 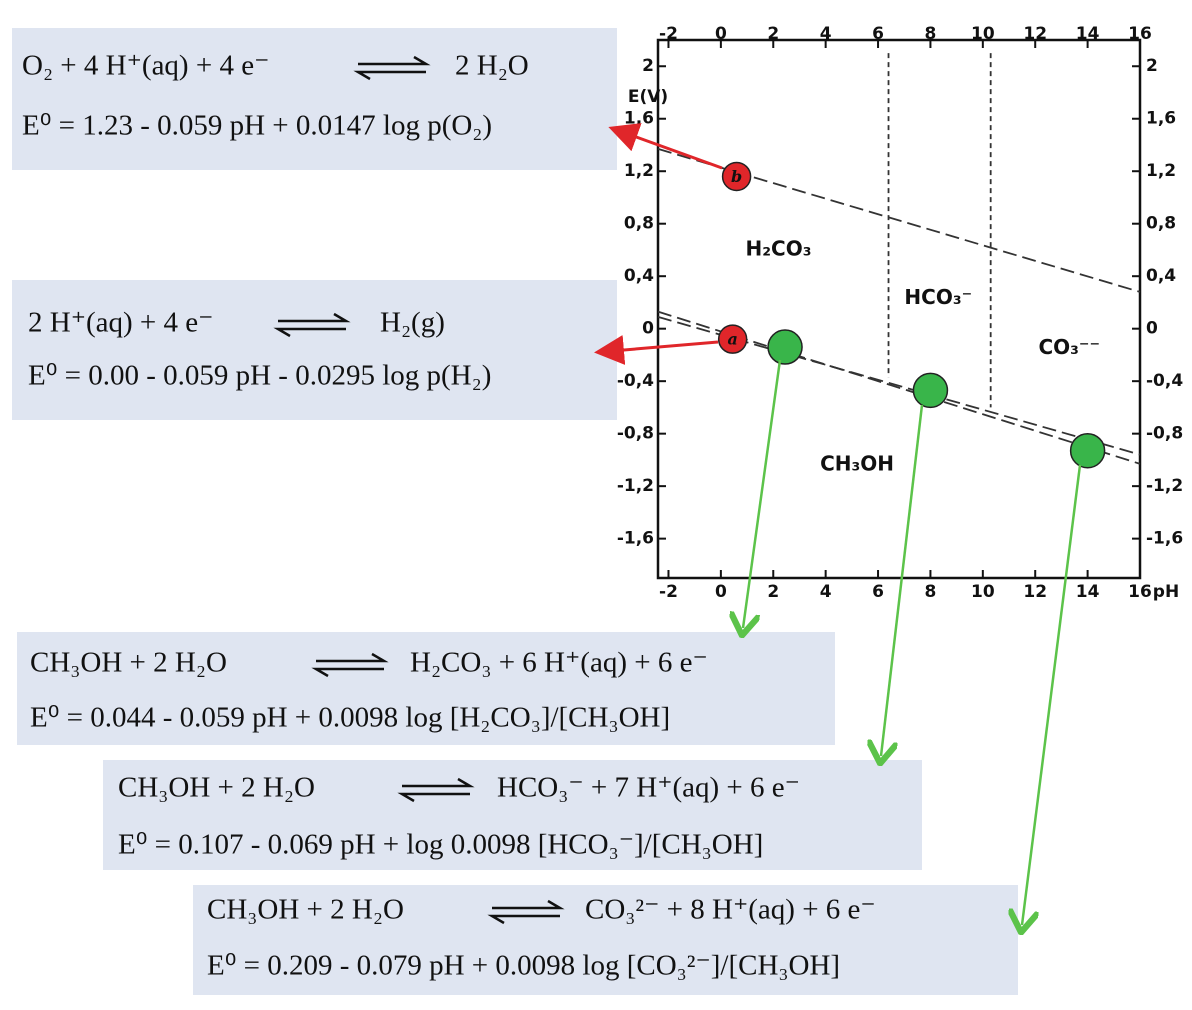 I want to click on point-label: b, so click(x=736, y=176).